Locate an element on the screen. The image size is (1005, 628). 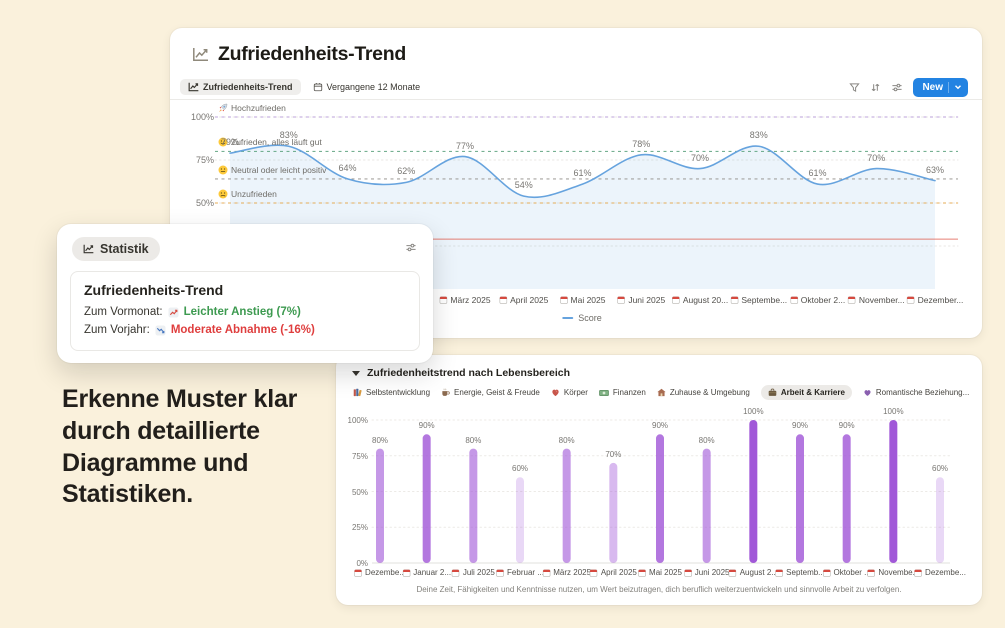
stat-label: Zum Vormonat: is located at coordinates (123, 312).